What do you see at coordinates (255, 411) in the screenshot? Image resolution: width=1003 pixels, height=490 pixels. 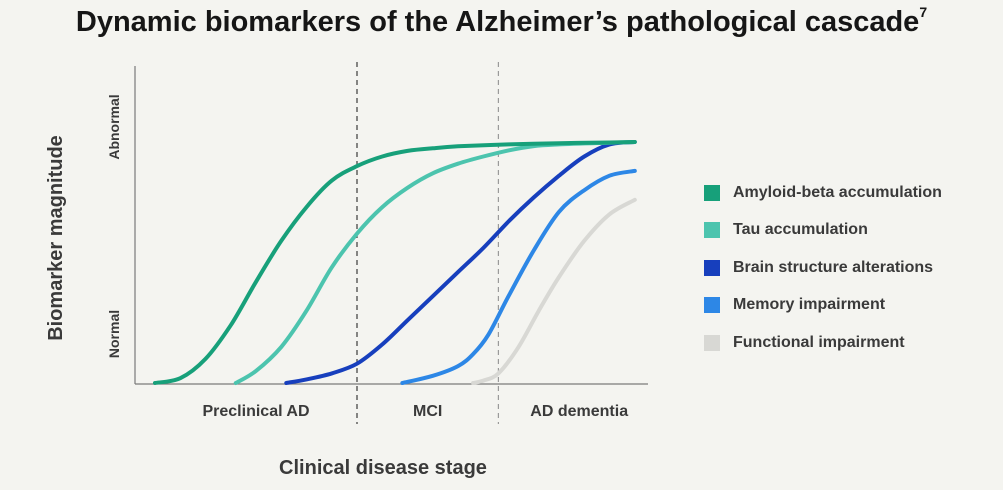 I see `stage-label: Preclinical AD` at bounding box center [255, 411].